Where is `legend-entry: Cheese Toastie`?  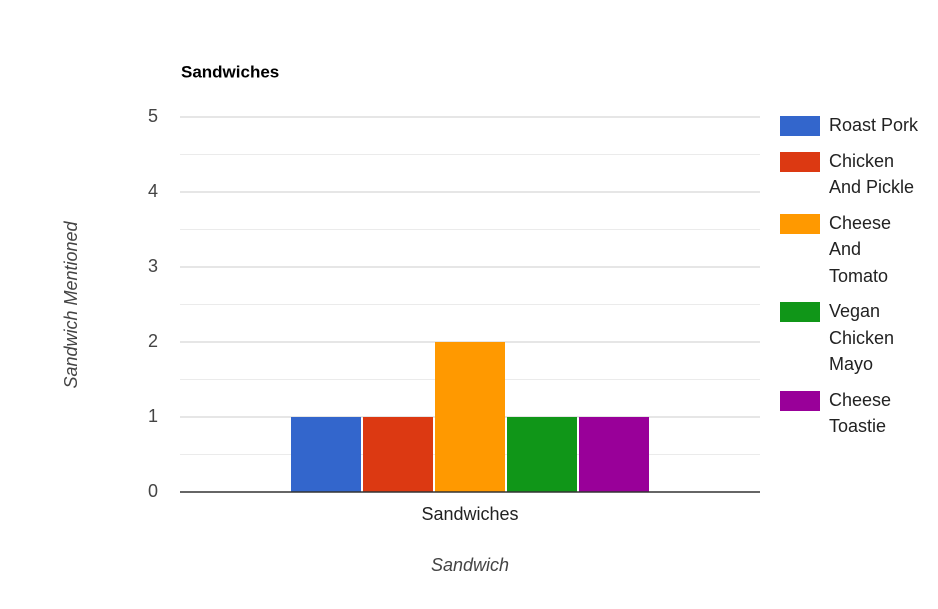
legend-entry: Cheese Toastie is located at coordinates (849, 413).